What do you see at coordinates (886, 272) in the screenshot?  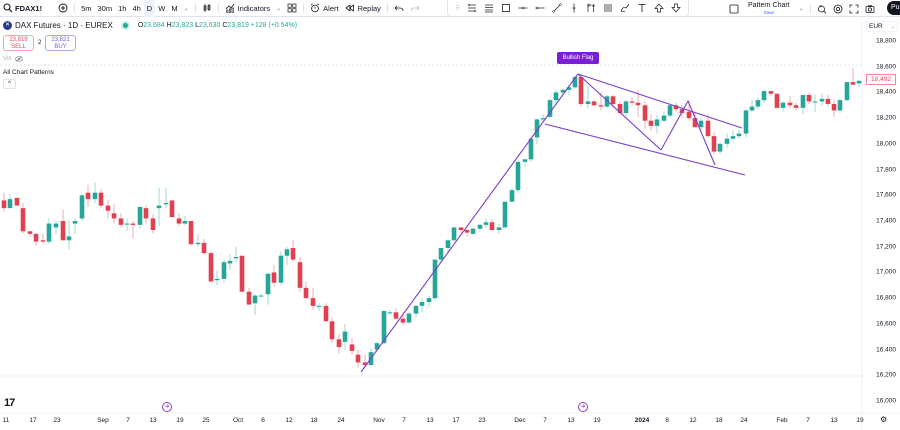 I see `price-tick-label: 17,000` at bounding box center [886, 272].